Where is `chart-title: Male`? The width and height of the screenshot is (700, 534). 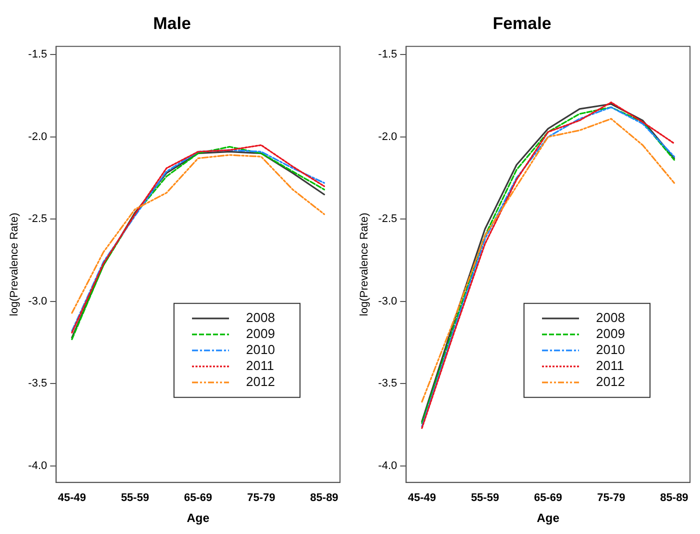 chart-title: Male is located at coordinates (172, 23).